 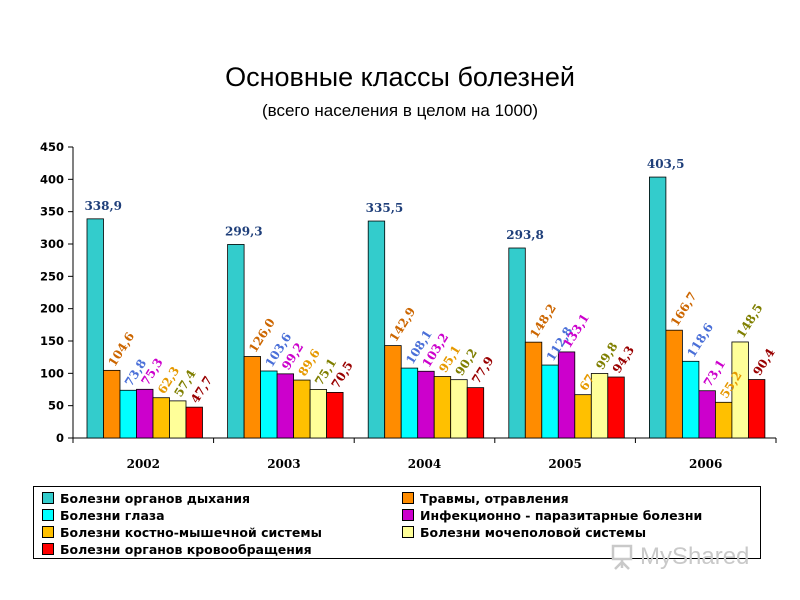 I want to click on y-tick-label: 50, so click(x=56, y=406).